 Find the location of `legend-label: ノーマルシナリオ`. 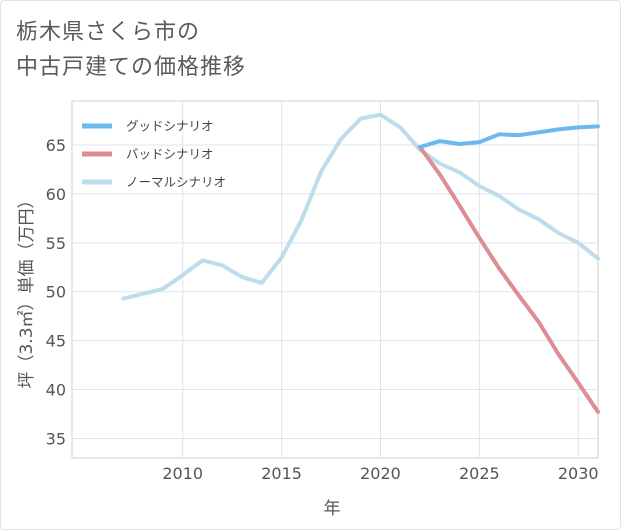

legend-label: ノーマルシナリオ is located at coordinates (176, 182).